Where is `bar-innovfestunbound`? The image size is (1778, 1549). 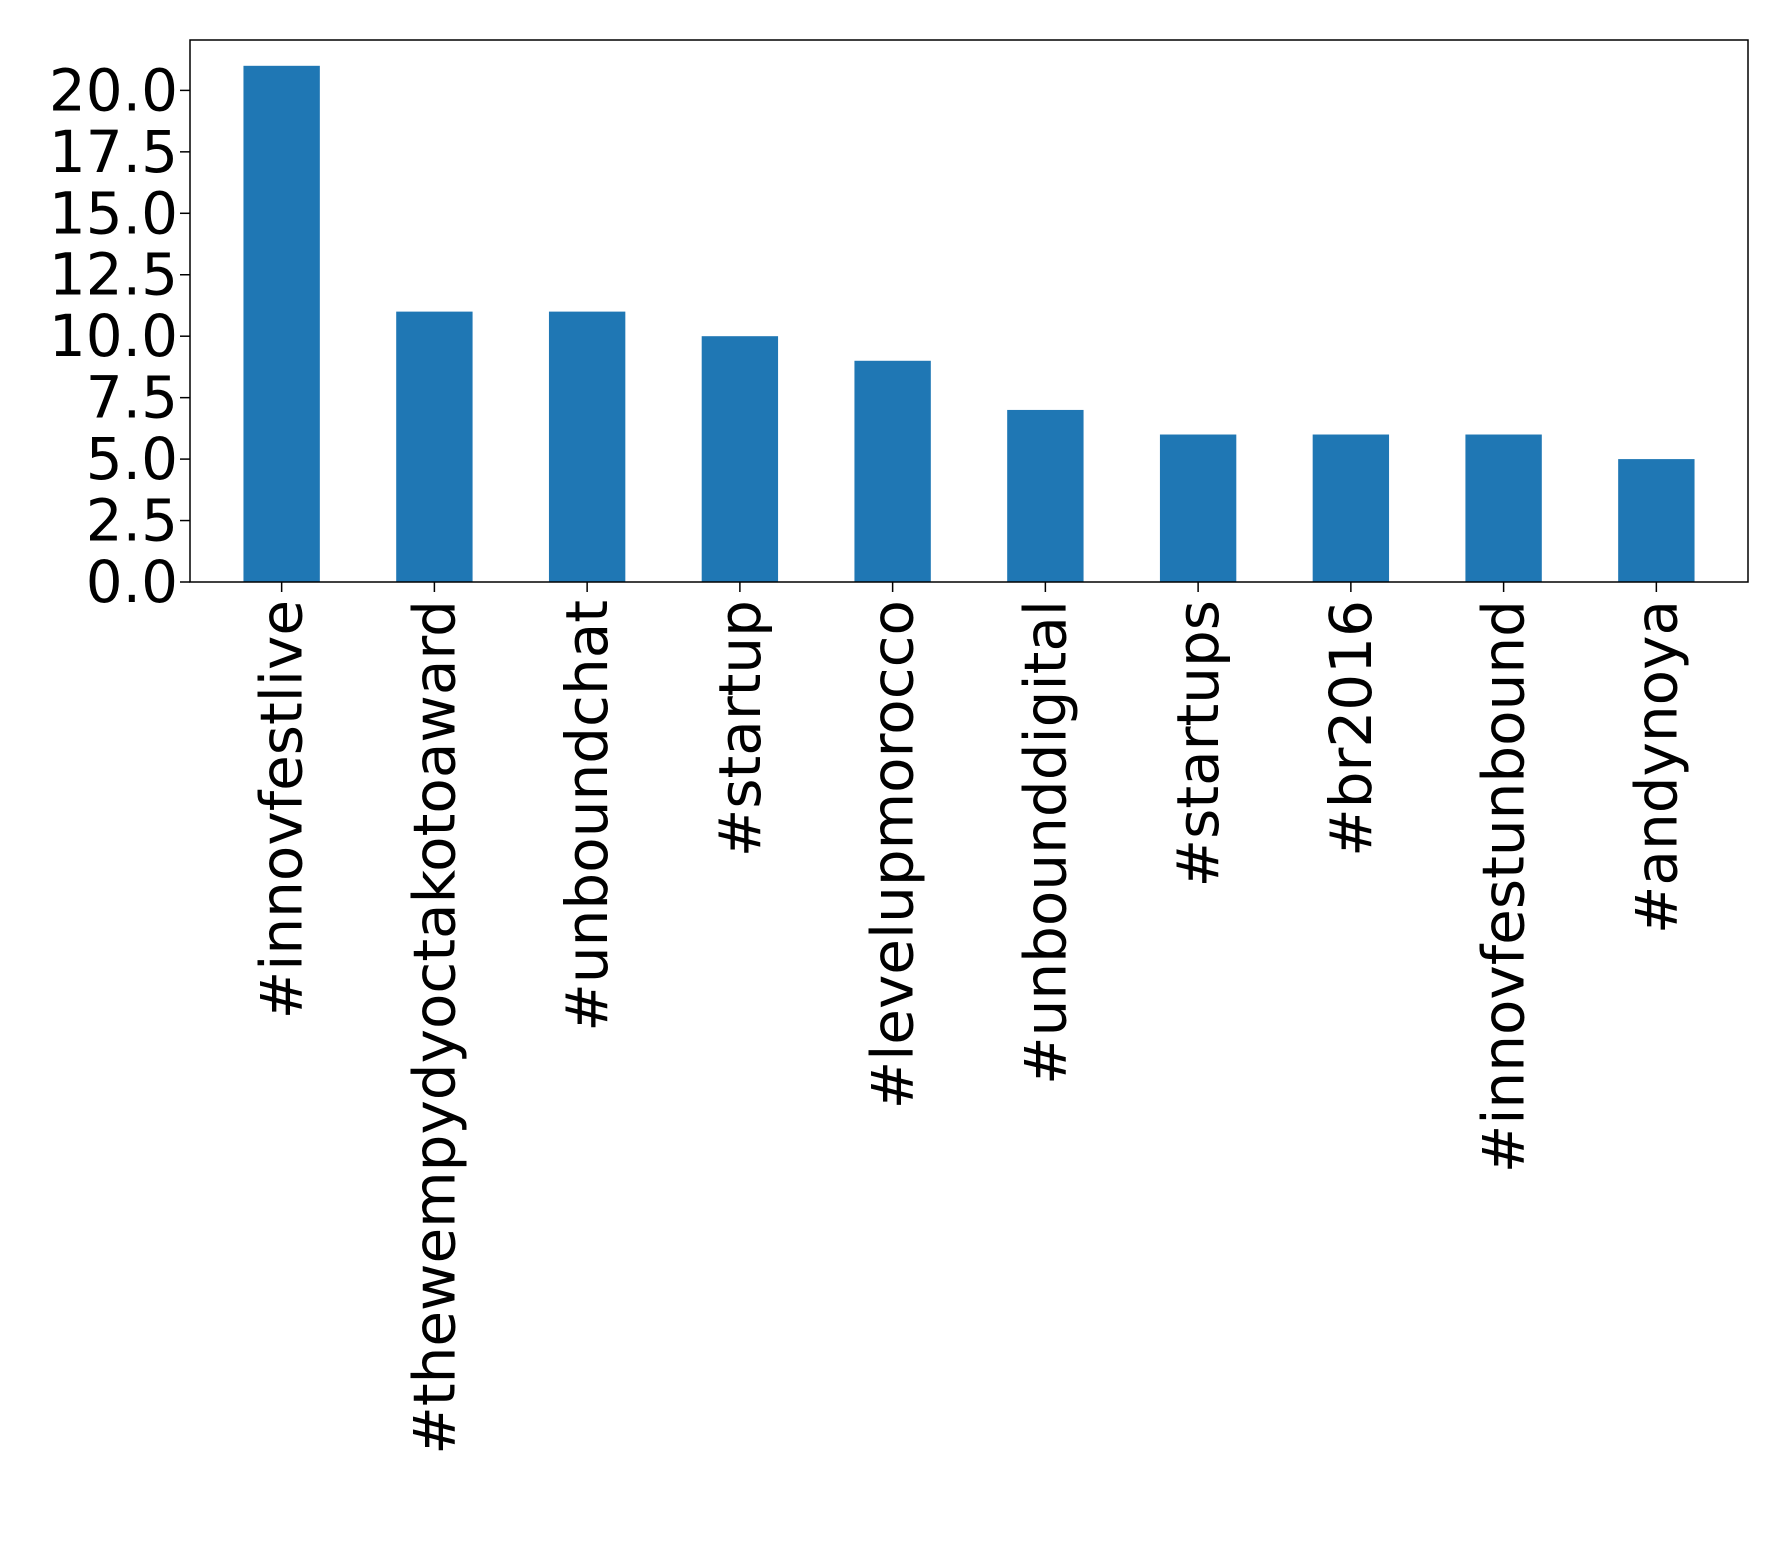 bar-innovfestunbound is located at coordinates (1503, 508).